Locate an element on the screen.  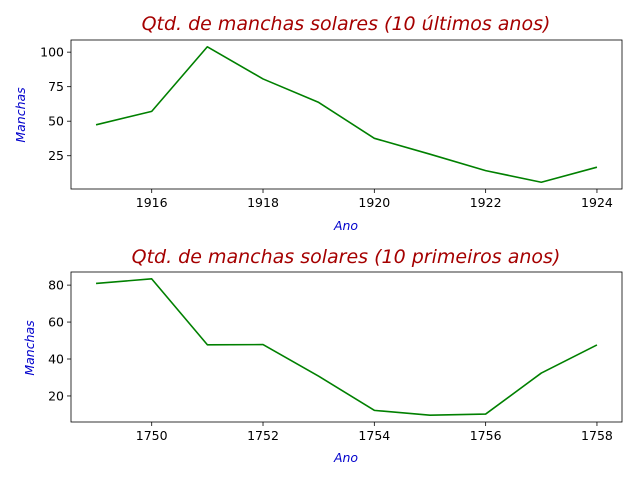
y-tick-label: 40 is located at coordinates (56, 359).